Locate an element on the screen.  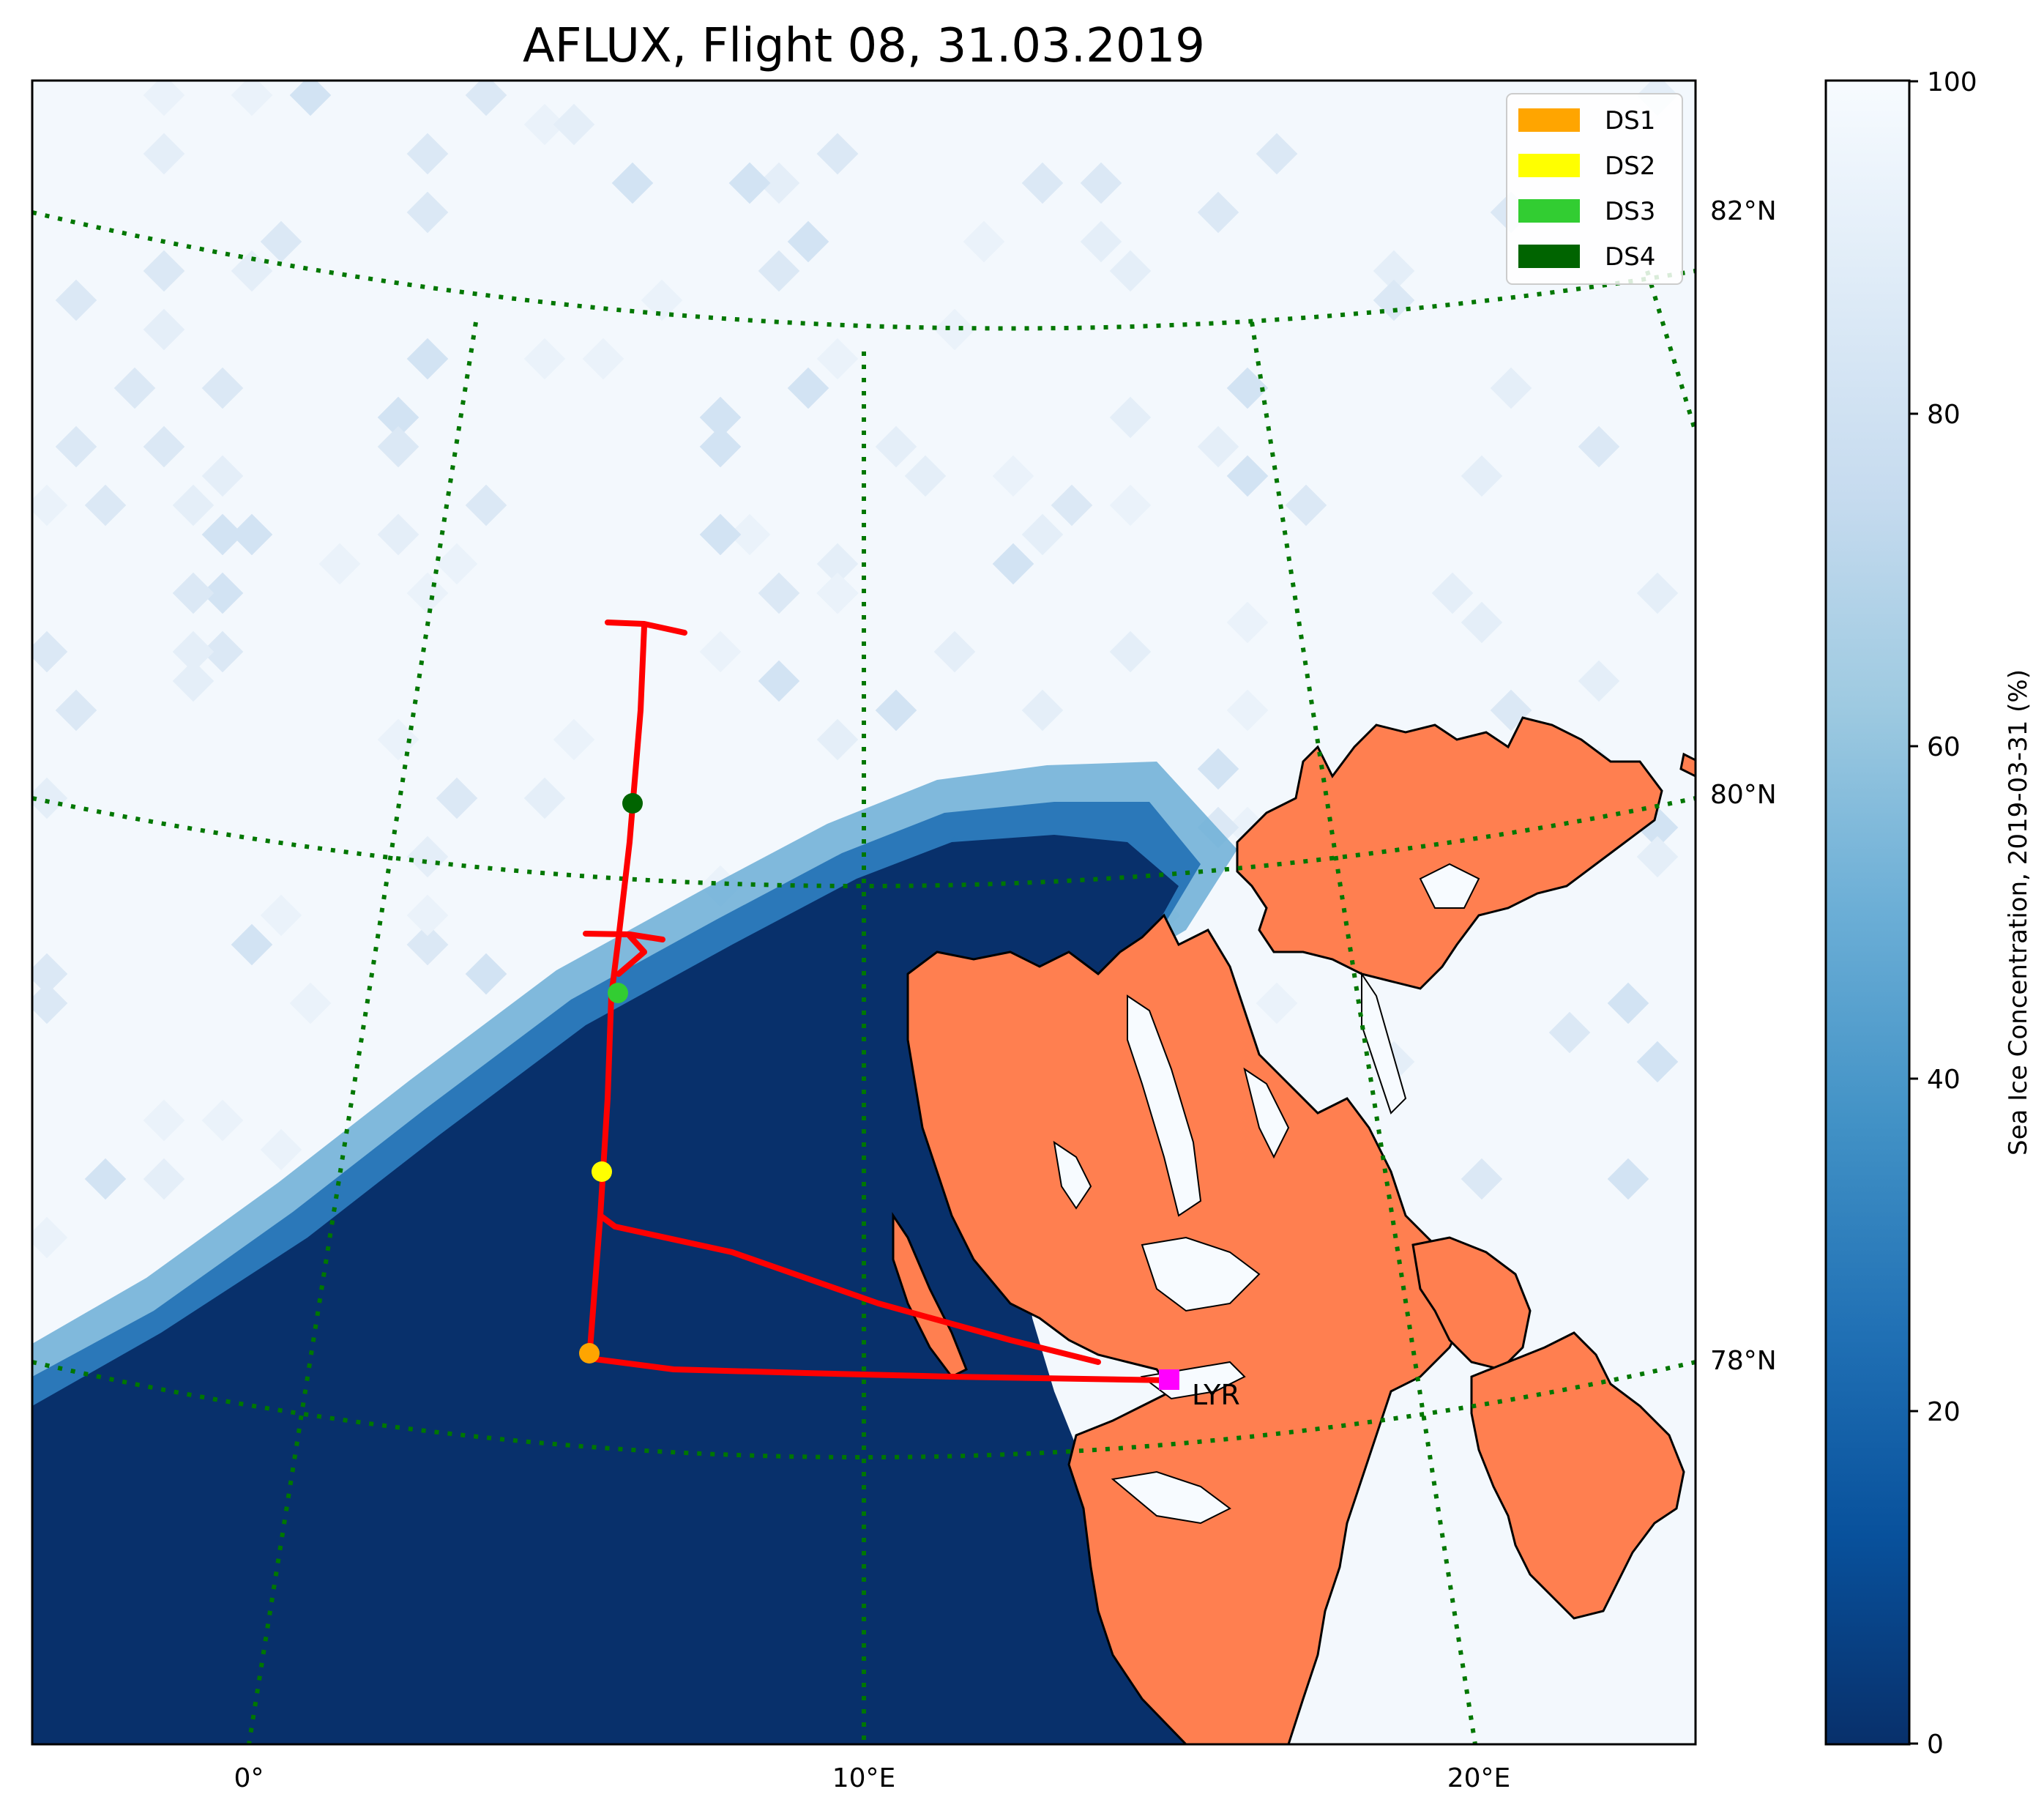
colorbar-ticks is located at coordinates (1913, 913).